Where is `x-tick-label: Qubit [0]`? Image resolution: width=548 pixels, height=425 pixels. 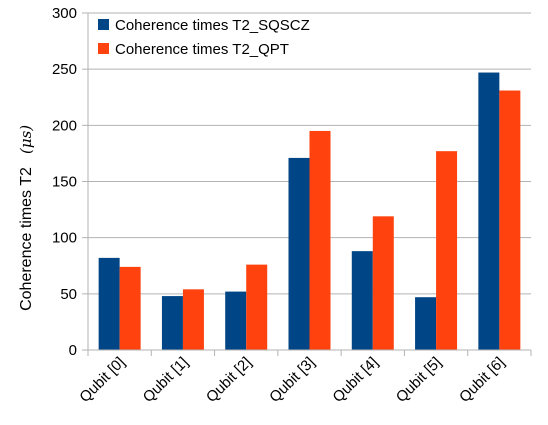
x-tick-label: Qubit [0] is located at coordinates (102, 380).